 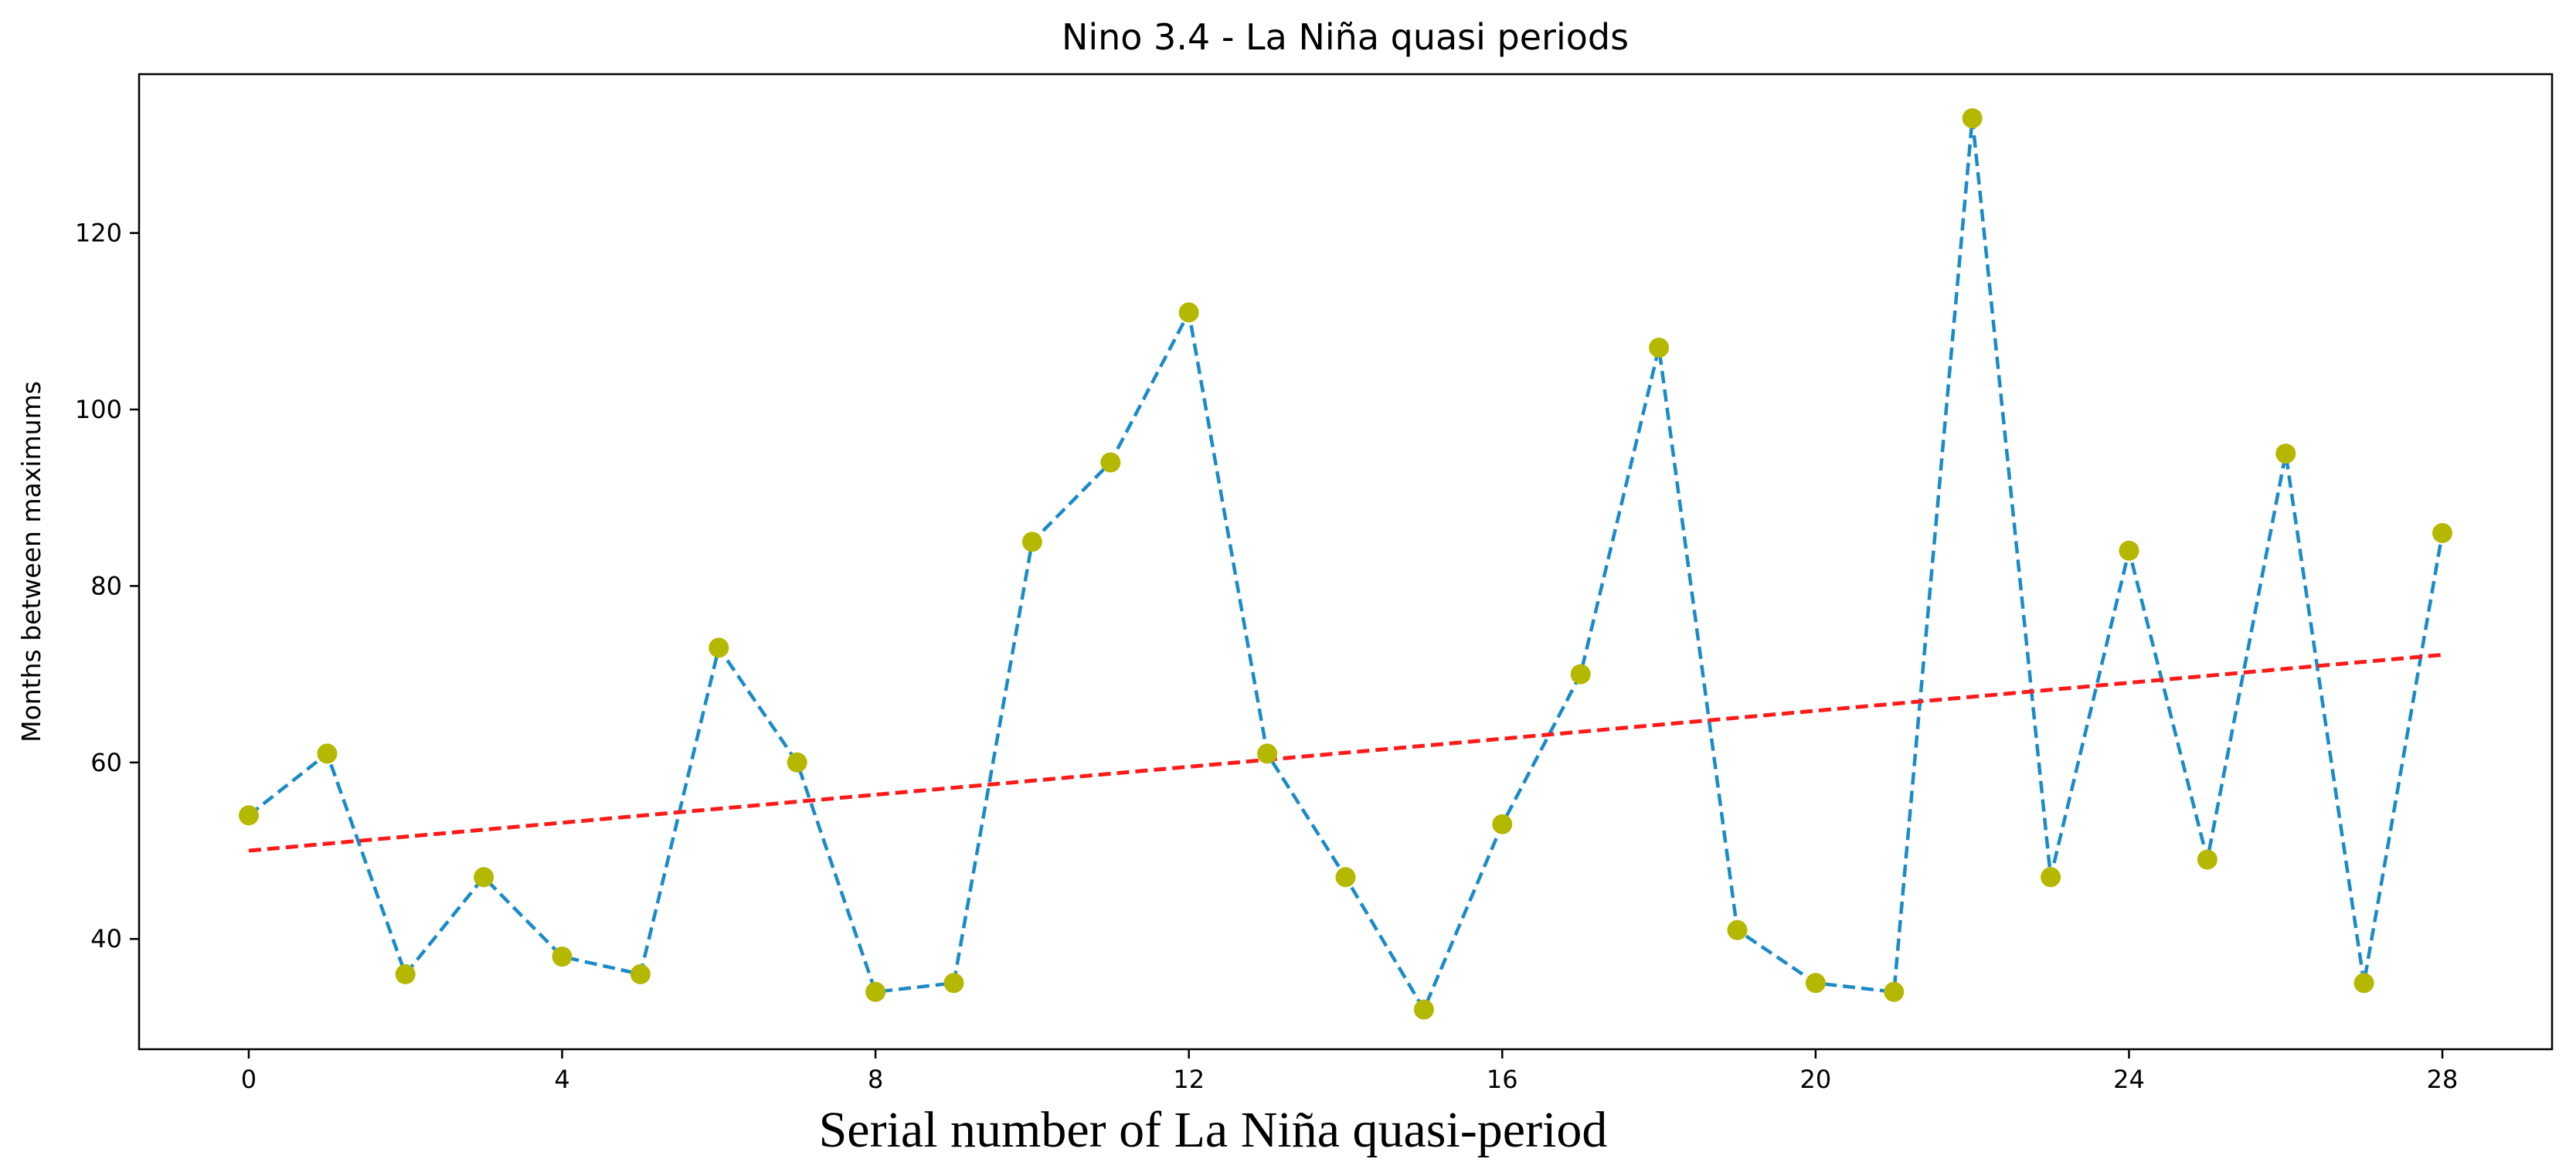 I want to click on x-tick-label: 12, so click(x=1189, y=1080).